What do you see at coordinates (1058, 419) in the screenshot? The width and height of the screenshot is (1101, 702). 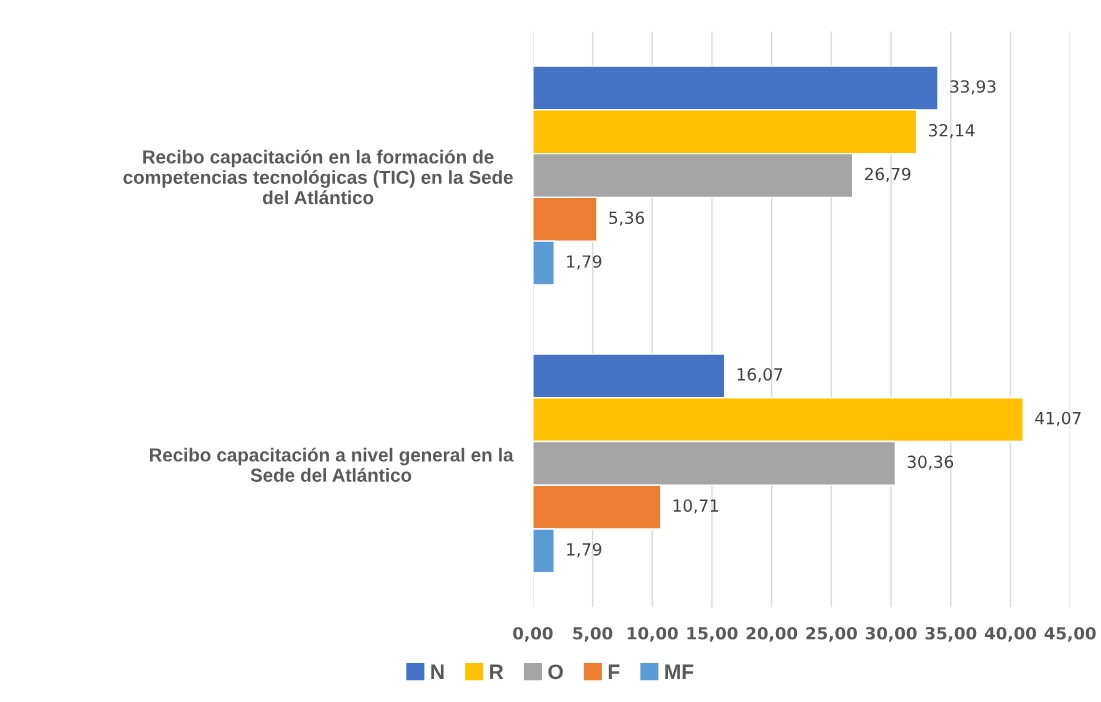 I see `data-label: 41,07` at bounding box center [1058, 419].